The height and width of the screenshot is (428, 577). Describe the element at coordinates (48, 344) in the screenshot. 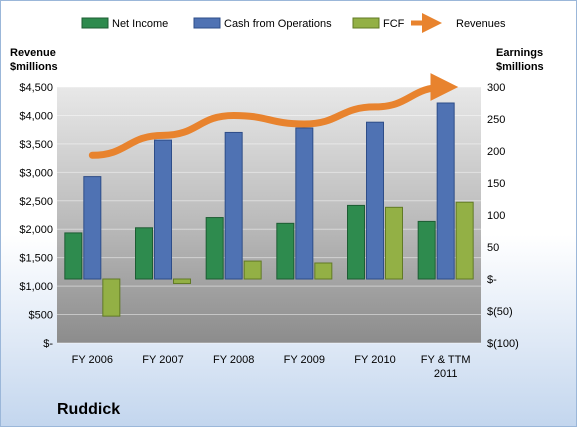

I see `left-axis-tick-label: $-` at that location.